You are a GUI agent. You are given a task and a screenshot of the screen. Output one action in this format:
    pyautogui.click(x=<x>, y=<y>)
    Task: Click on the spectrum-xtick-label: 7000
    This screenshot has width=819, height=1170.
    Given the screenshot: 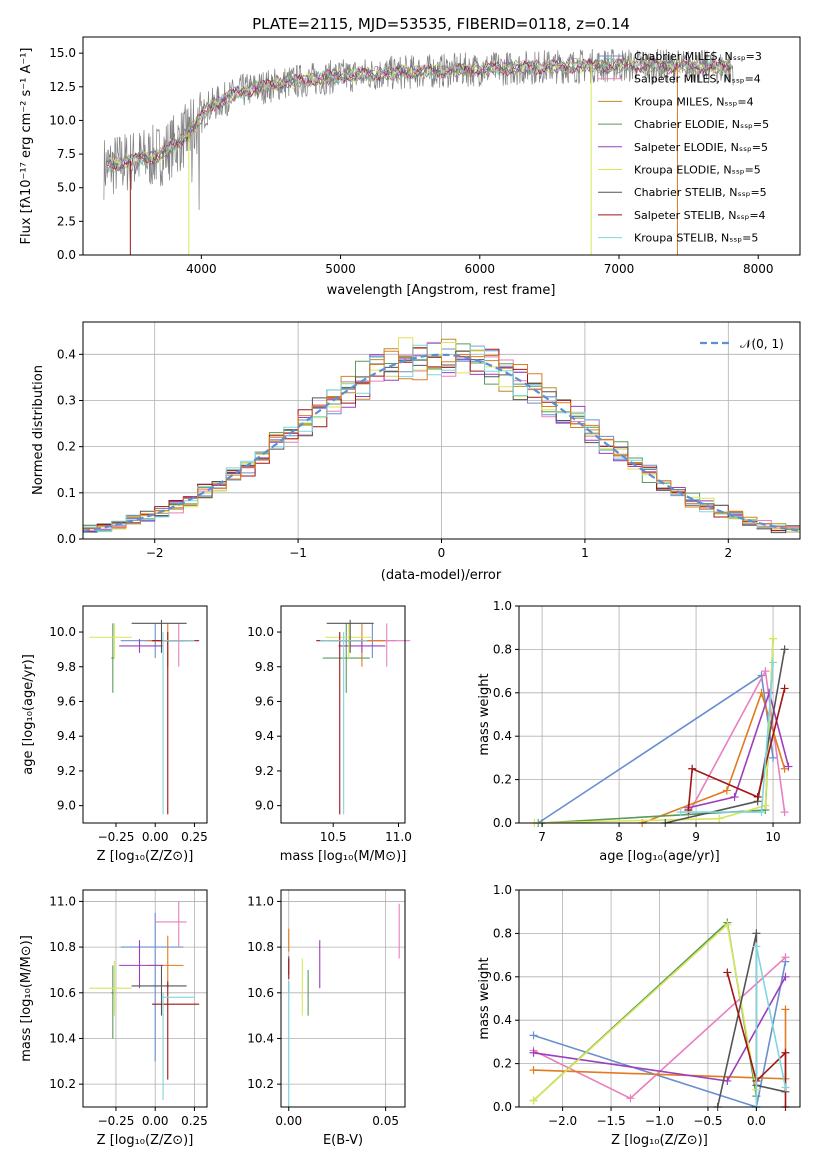 What is the action you would take?
    pyautogui.click(x=619, y=269)
    